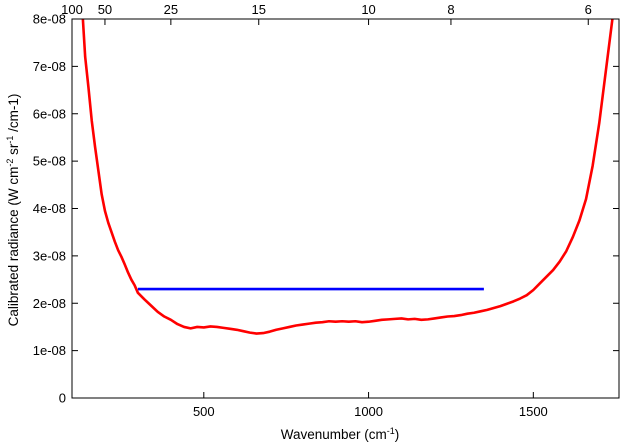  Describe the element at coordinates (171, 9) in the screenshot. I see `top-tick-label: 25` at that location.